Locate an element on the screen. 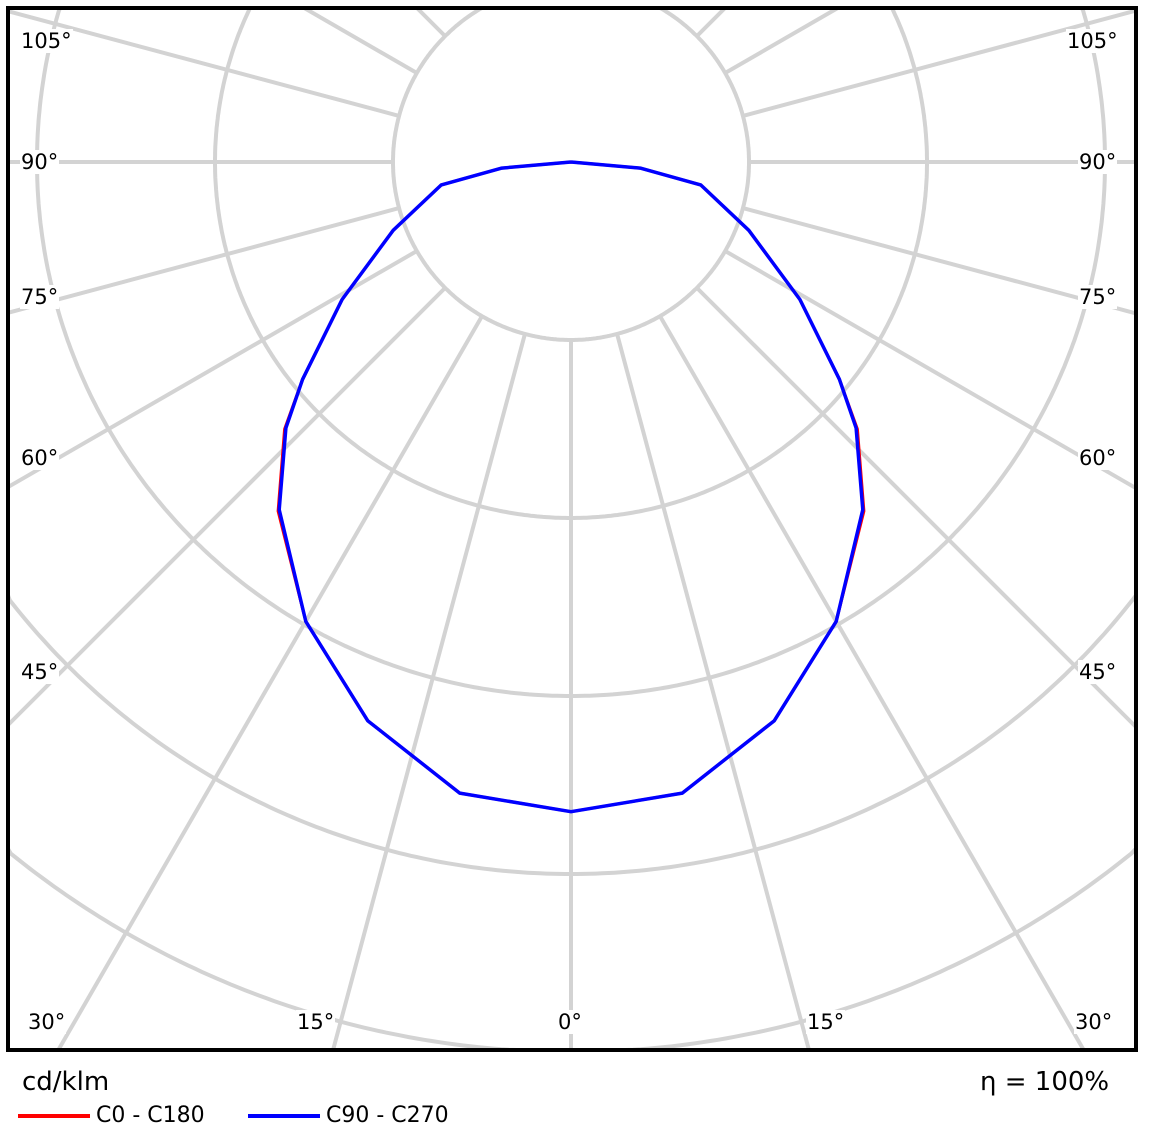 Image resolution: width=1164 pixels, height=1143 pixels. legend-label: C90 - C270 is located at coordinates (387, 1115).